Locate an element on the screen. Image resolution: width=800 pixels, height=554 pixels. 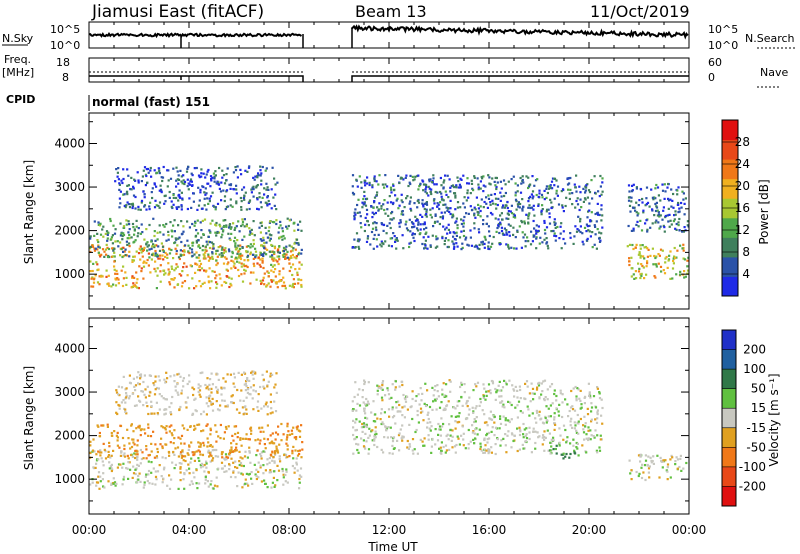
power-colorbar-label: Power [dB] is located at coordinates (764, 211).